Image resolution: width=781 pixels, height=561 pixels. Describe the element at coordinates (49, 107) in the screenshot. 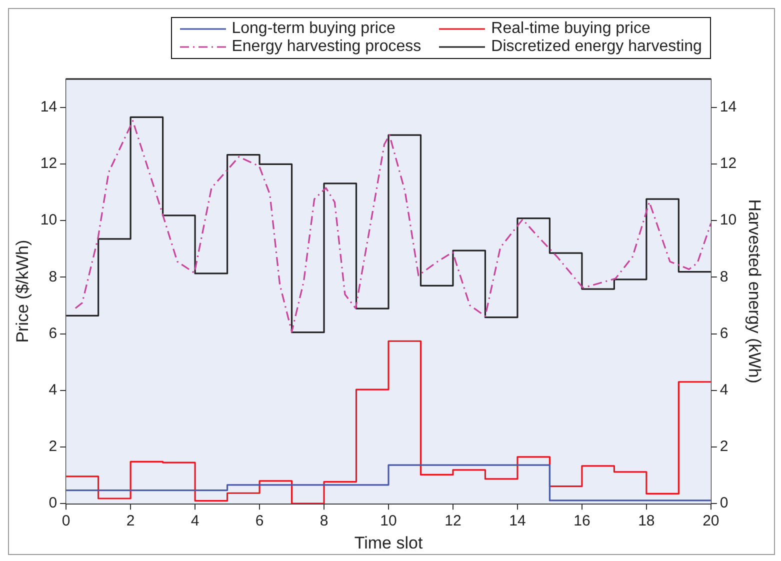

I see `y-tick-label: 14` at that location.